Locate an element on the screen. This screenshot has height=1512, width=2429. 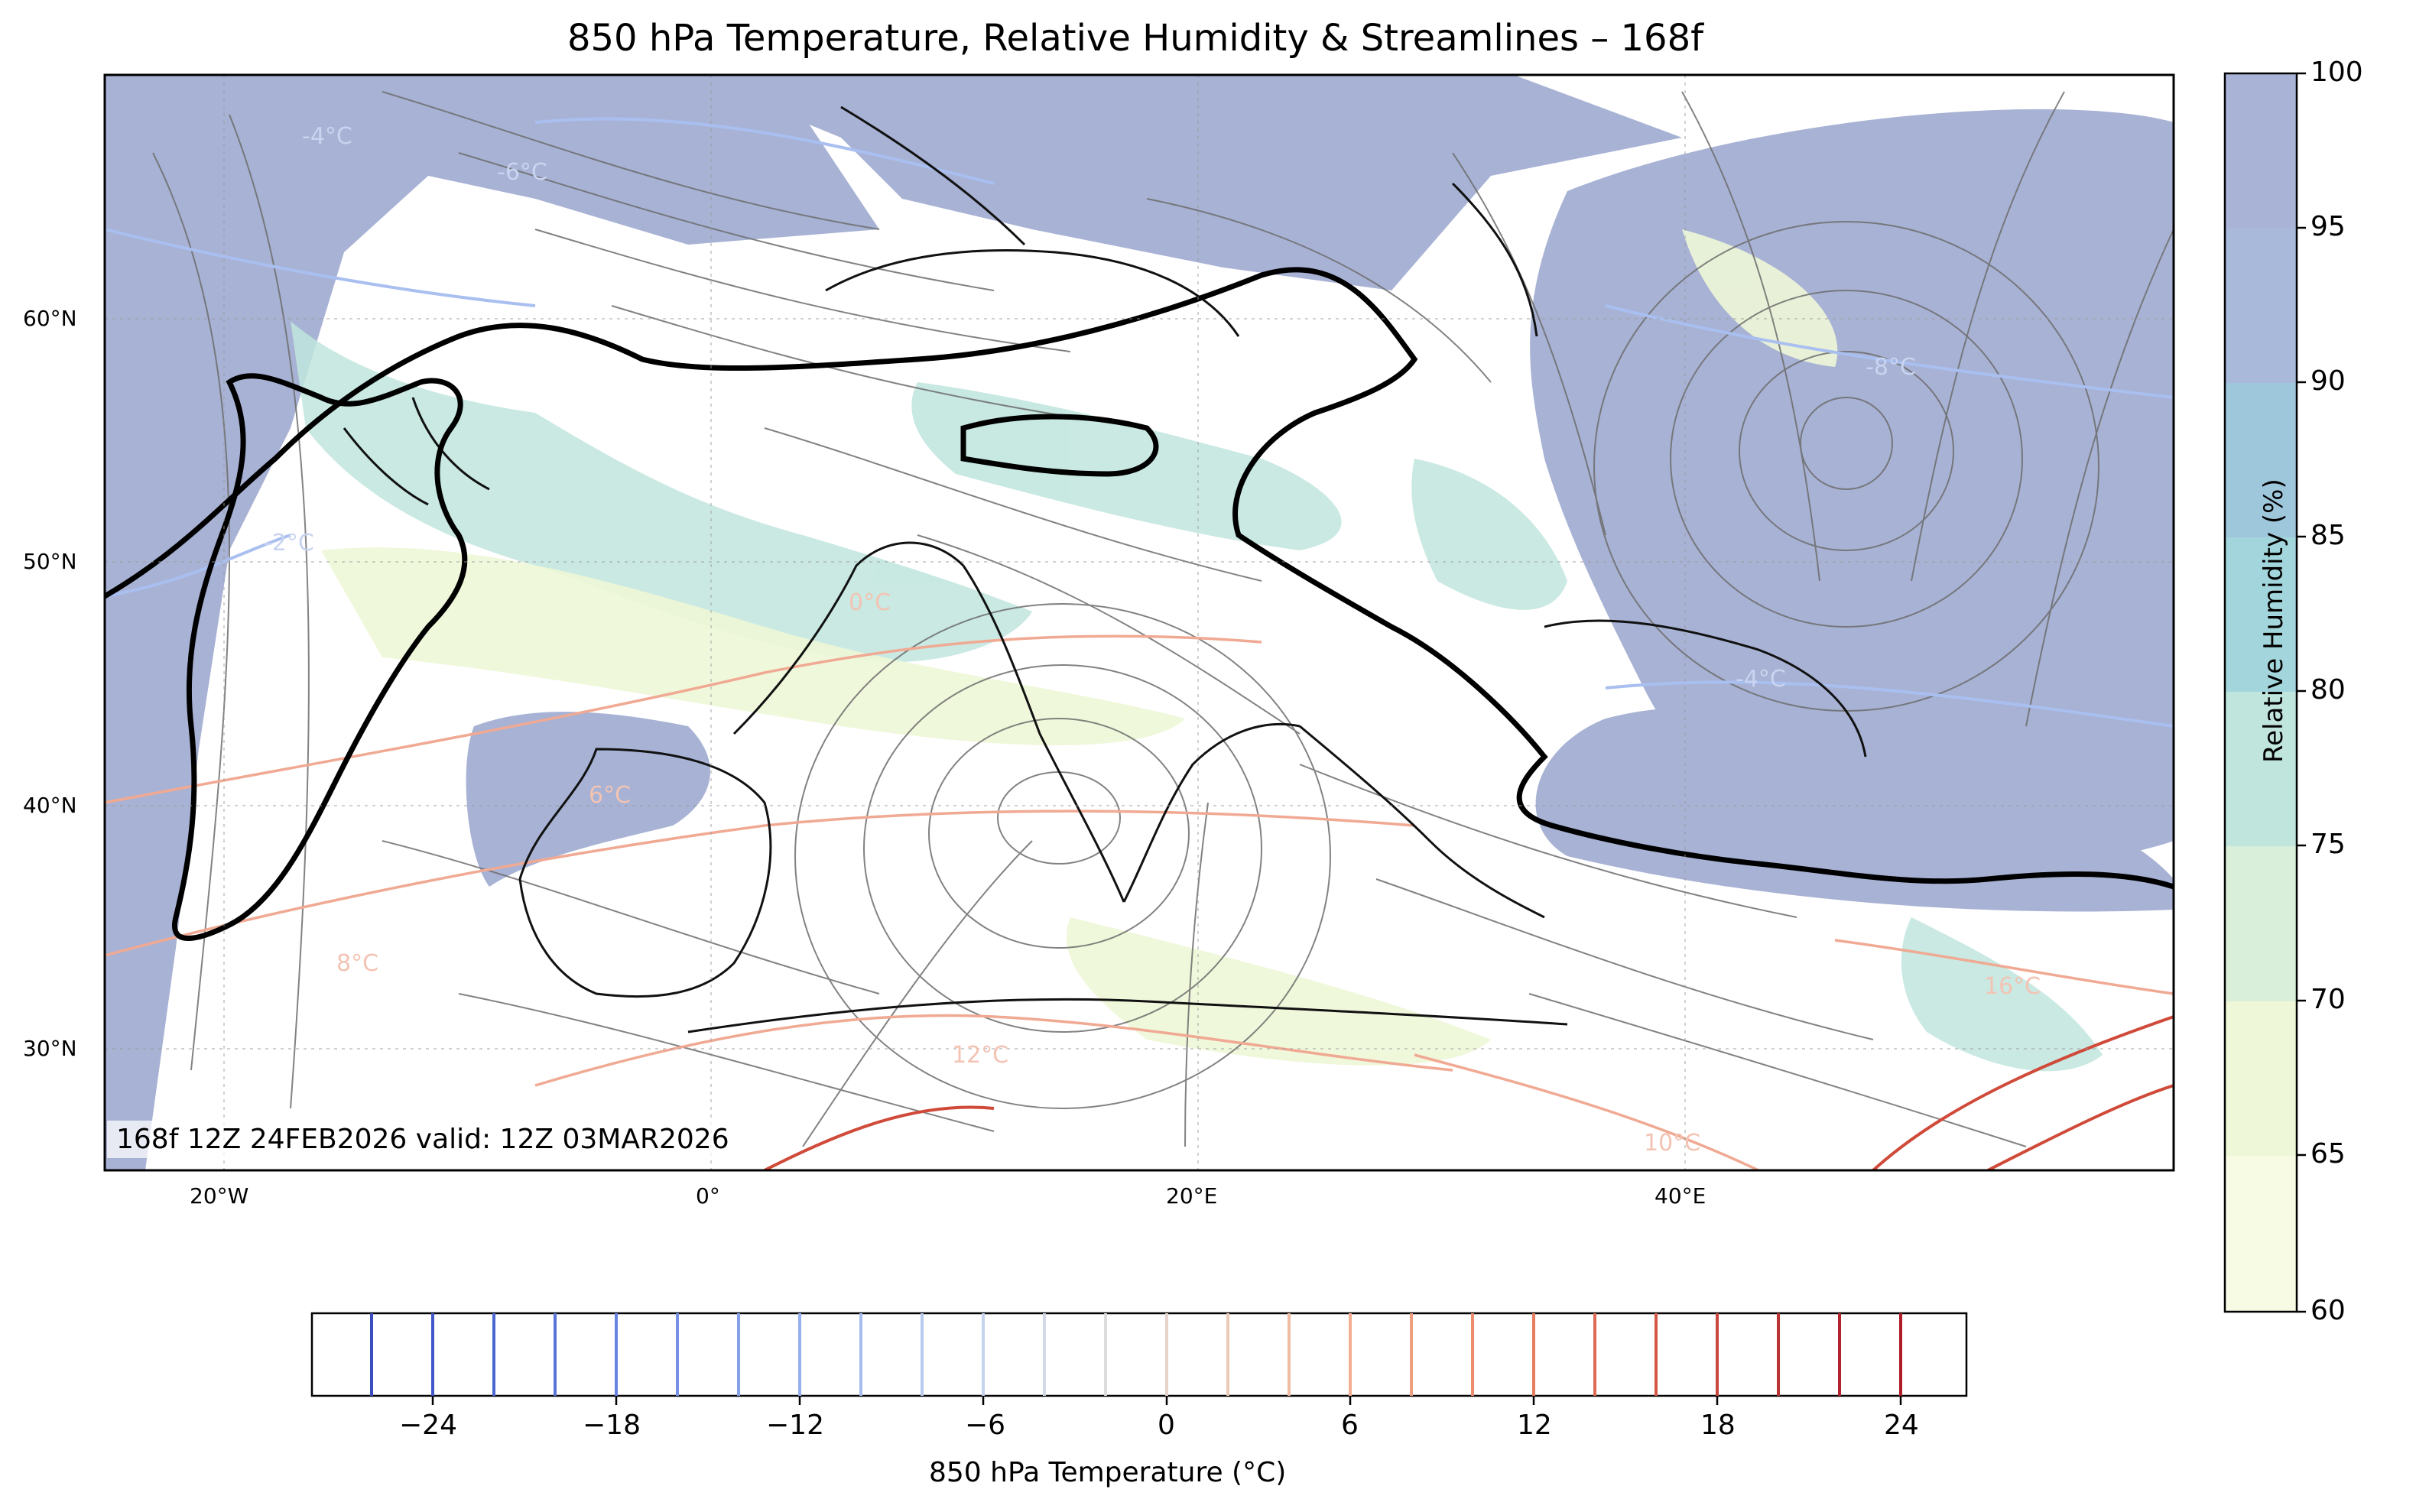
valid-time-label: 168f 12Z 24FEB2026 valid: 12Z 03MAR2026 is located at coordinates (423, 1139).